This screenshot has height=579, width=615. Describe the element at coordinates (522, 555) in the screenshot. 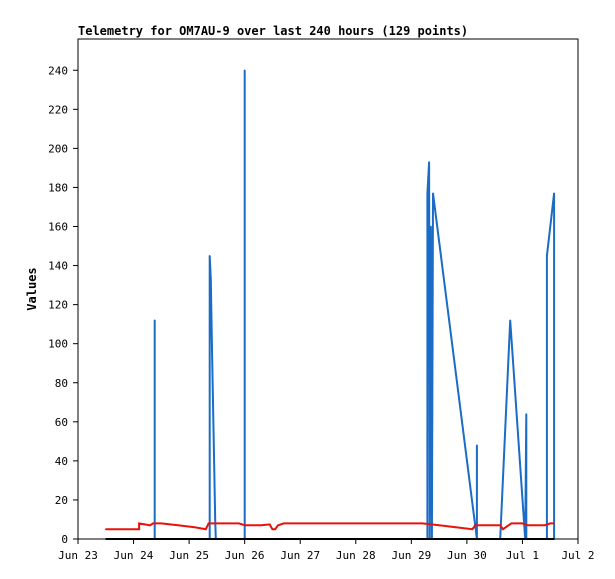

I see `x-tick-label: Jul 1` at that location.